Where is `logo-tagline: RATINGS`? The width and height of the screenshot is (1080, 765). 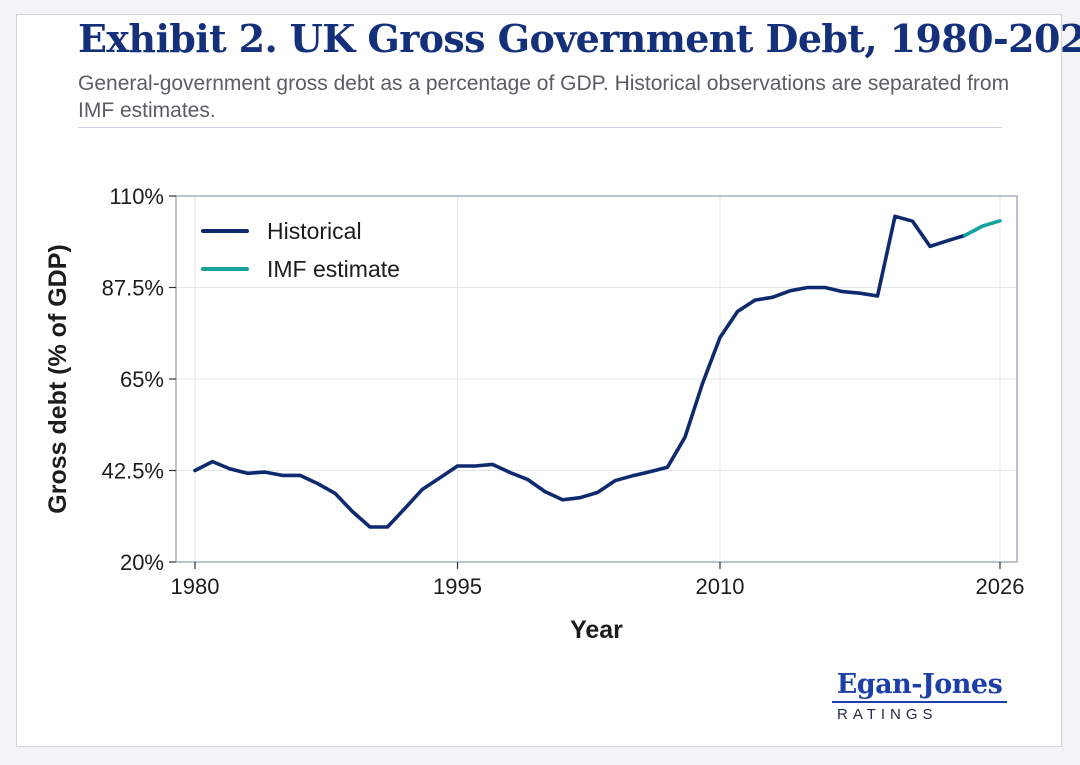 logo-tagline: RATINGS is located at coordinates (887, 714).